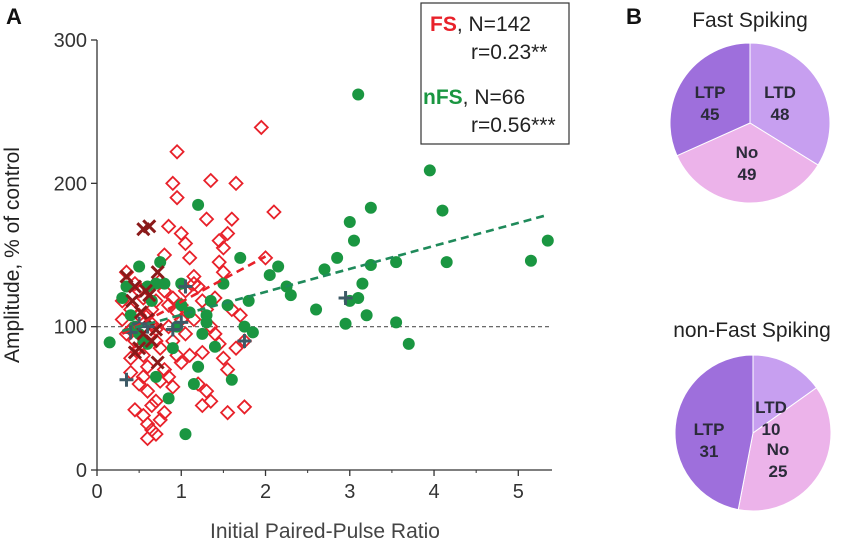 Image resolution: width=850 pixels, height=544 pixels. What do you see at coordinates (70, 184) in the screenshot?
I see `y-tick-label: 200` at bounding box center [70, 184].